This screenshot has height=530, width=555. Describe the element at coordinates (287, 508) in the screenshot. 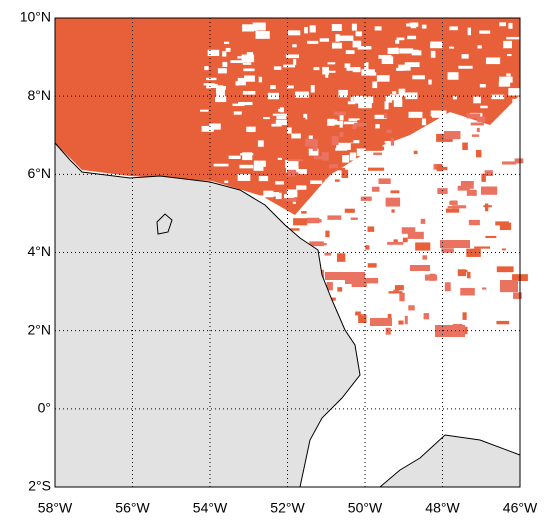

I see `x-tick-label: 52°W` at that location.